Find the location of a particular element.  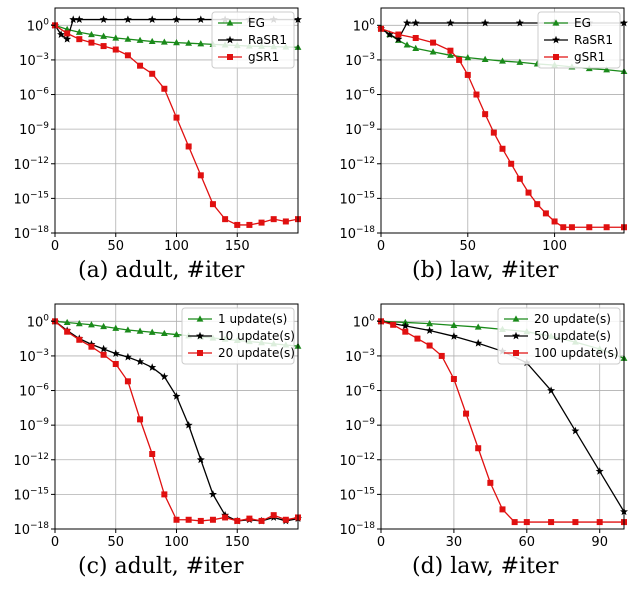

legend-label: 20 update(s) is located at coordinates (256, 353).